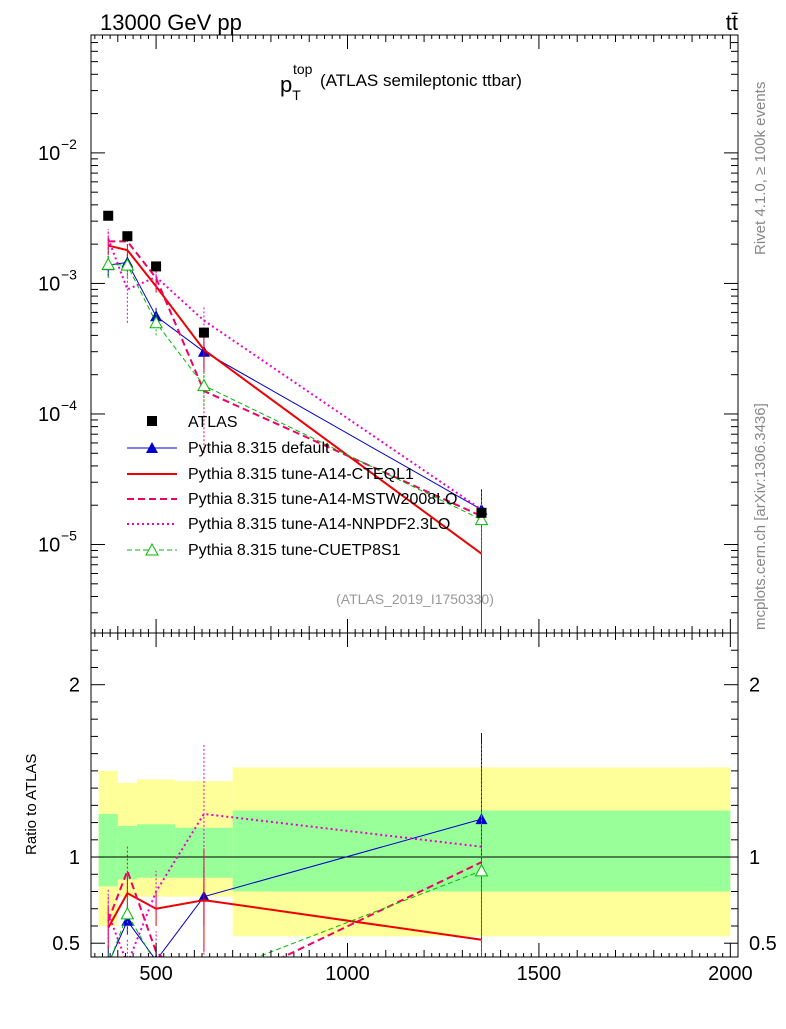 Image resolution: width=786 pixels, height=1029 pixels. Describe the element at coordinates (171, 22) in the screenshot. I see `energy-label: 13000 GeV pp` at that location.